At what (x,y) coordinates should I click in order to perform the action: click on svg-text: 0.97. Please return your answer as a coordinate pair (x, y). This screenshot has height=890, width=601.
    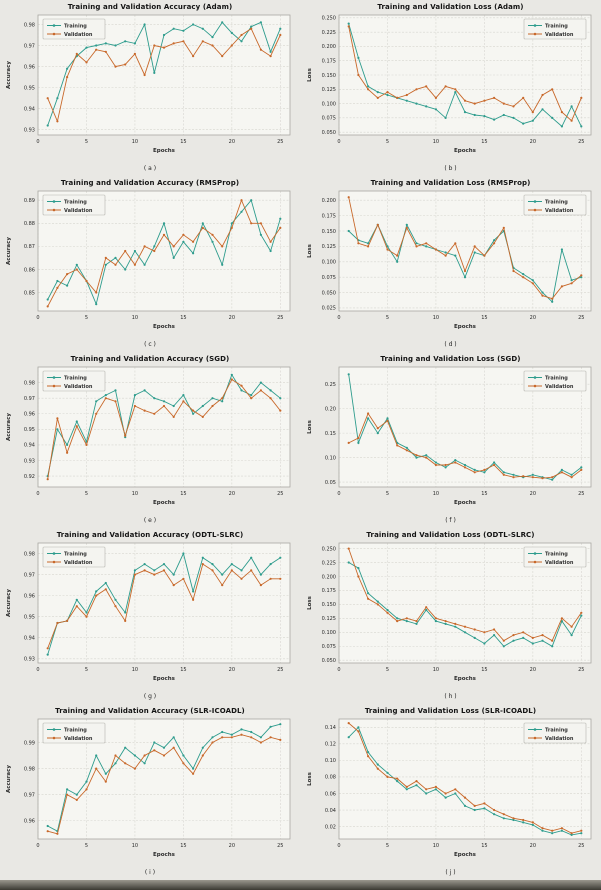
    Looking at the image, I should click on (29, 399).